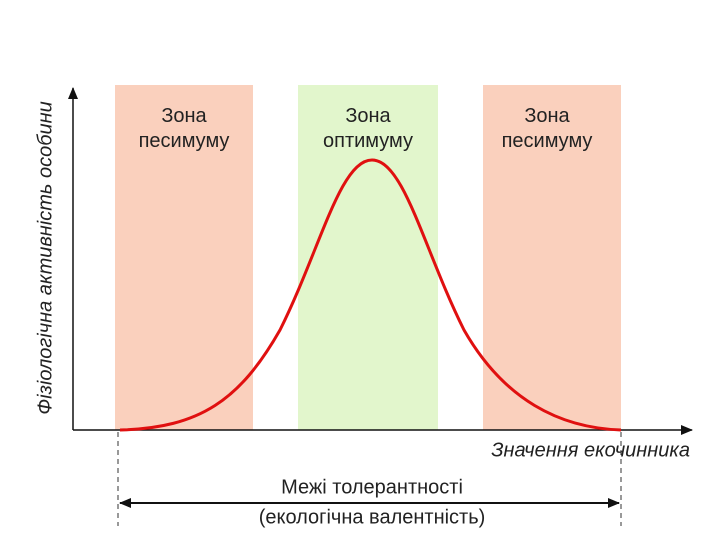 The image size is (721, 541). I want to click on tolerance-label: (екологічна валентність), so click(372, 517).